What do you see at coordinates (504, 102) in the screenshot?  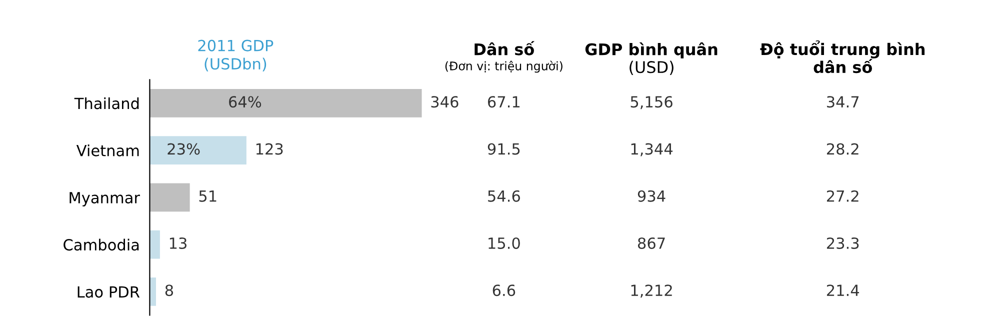 I see `text: 67.1` at bounding box center [504, 102].